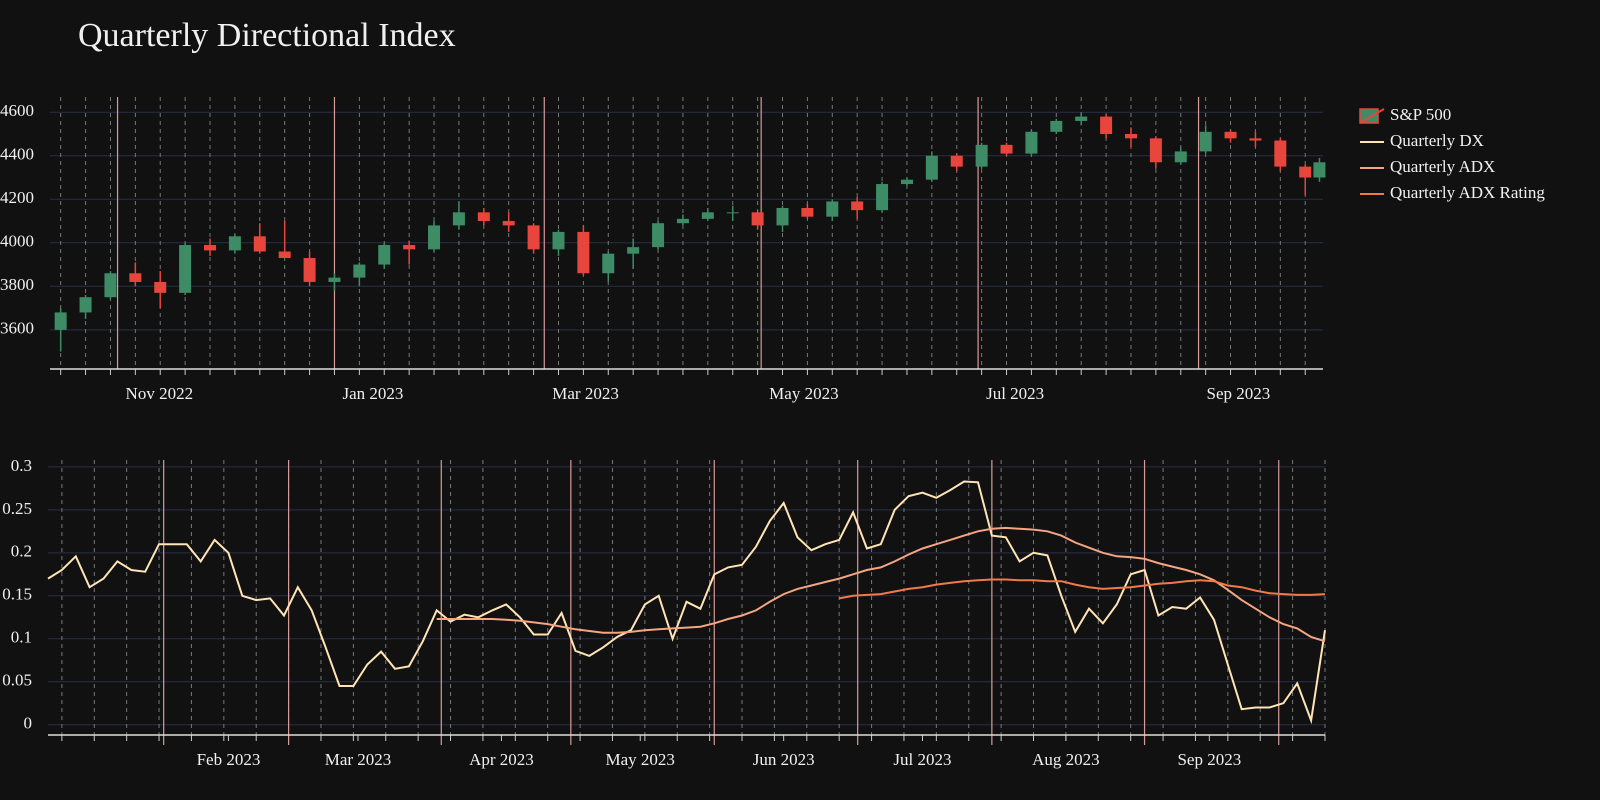 This screenshot has width=1600, height=800. What do you see at coordinates (17, 110) in the screenshot?
I see `y-tick-label: 4600` at bounding box center [17, 110].